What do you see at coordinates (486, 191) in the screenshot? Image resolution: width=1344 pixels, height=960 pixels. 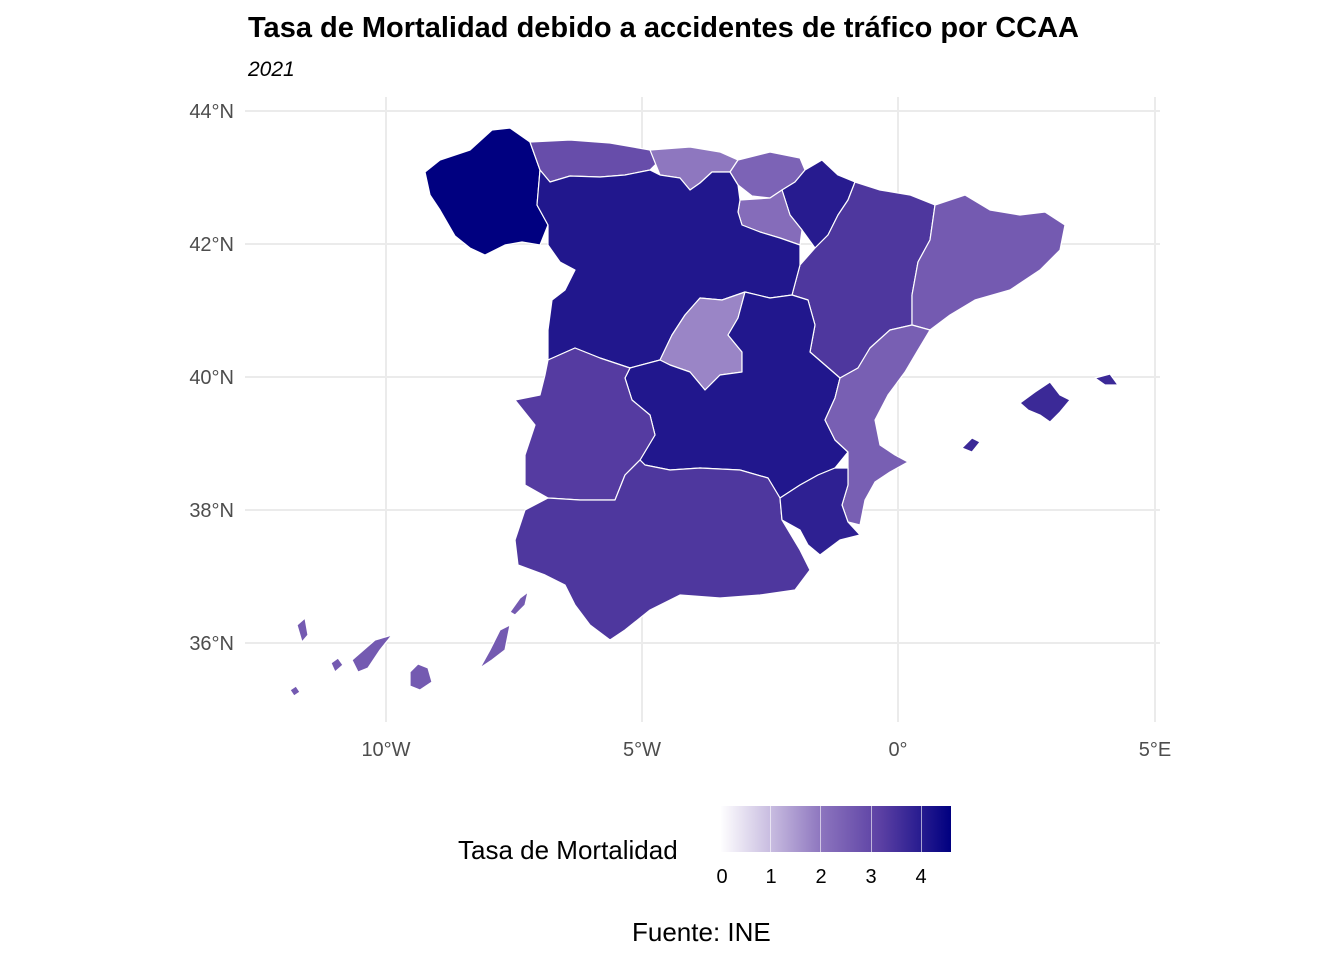 I see `region-galicia` at bounding box center [486, 191].